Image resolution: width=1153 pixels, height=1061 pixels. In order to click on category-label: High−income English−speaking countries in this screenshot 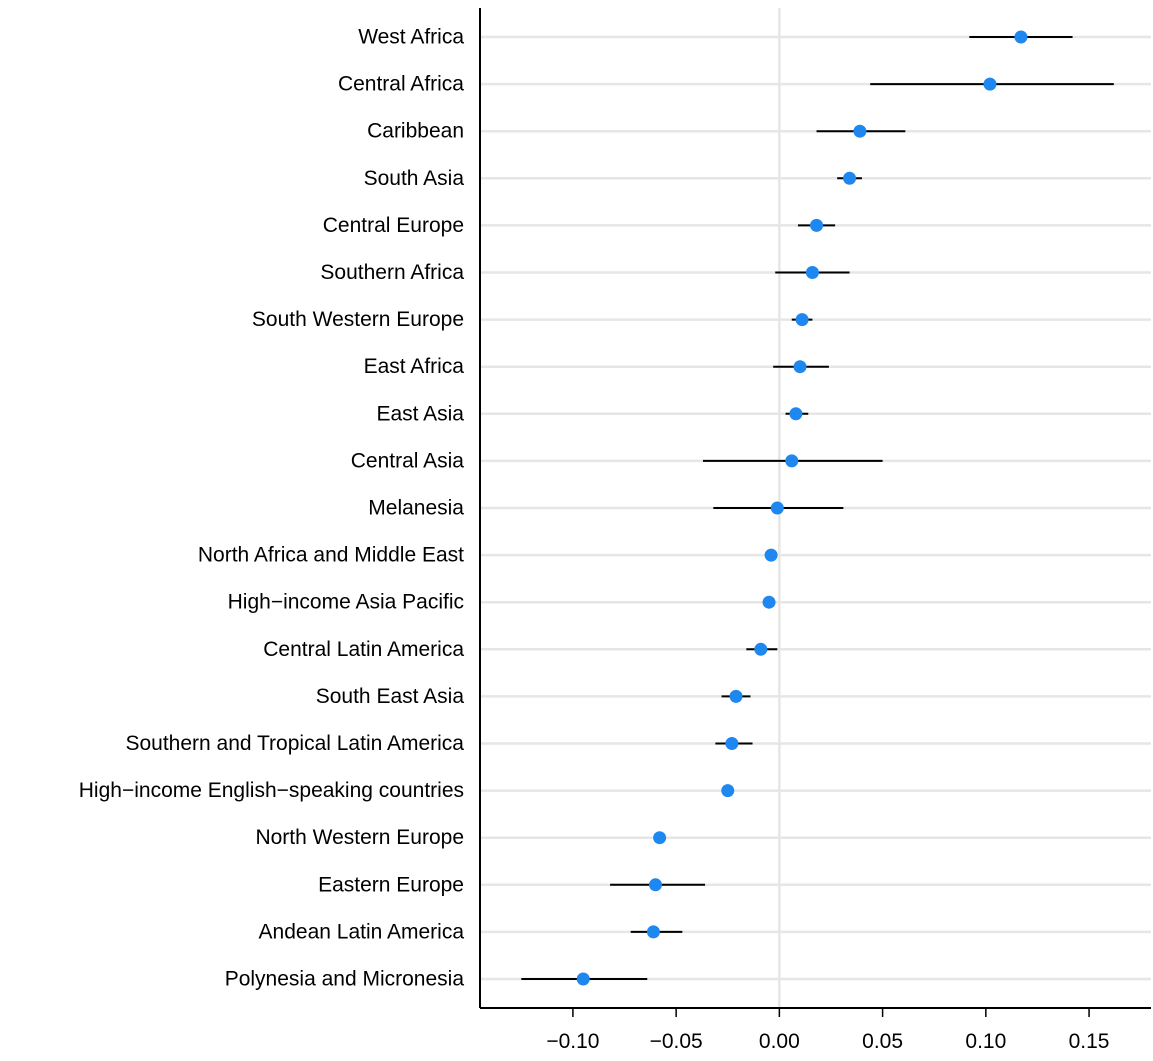, I will do `click(271, 790)`.